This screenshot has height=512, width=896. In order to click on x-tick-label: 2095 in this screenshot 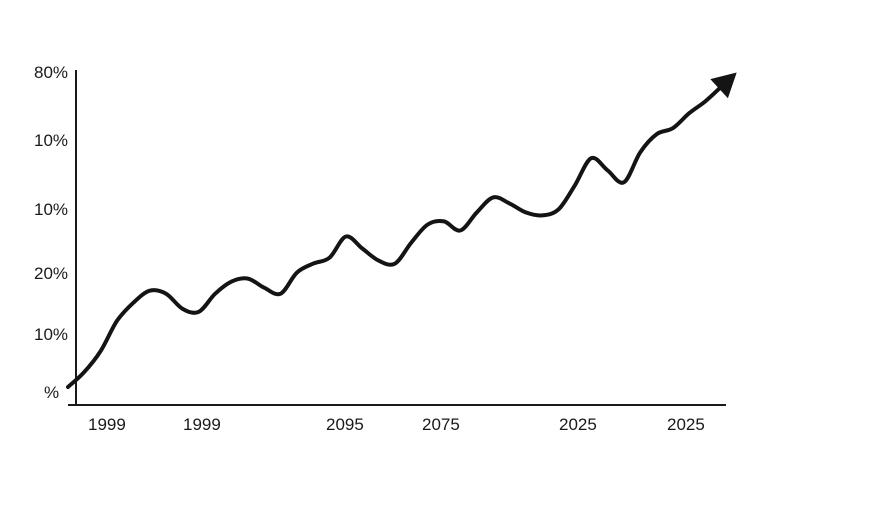, I will do `click(345, 424)`.